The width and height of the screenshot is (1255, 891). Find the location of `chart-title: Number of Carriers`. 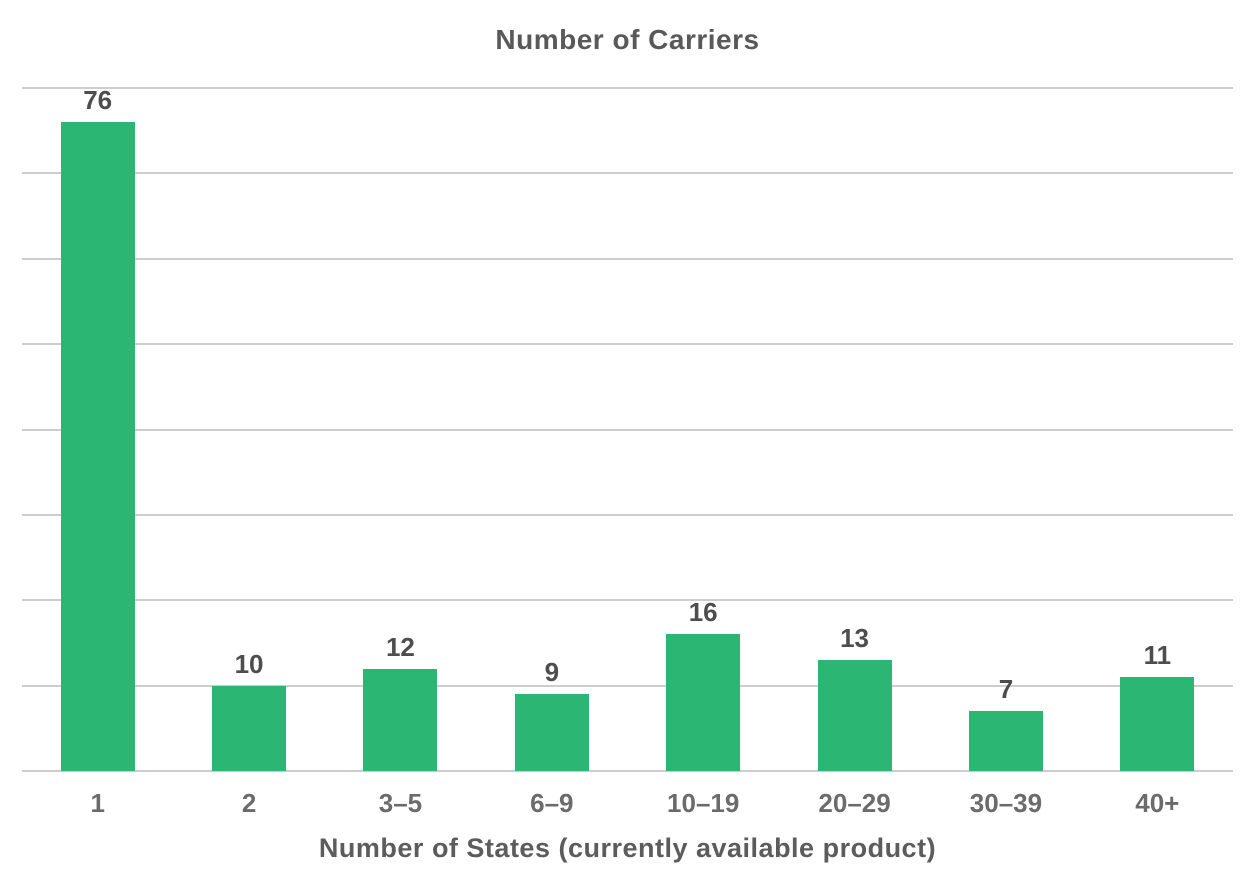

chart-title: Number of Carriers is located at coordinates (627, 39).